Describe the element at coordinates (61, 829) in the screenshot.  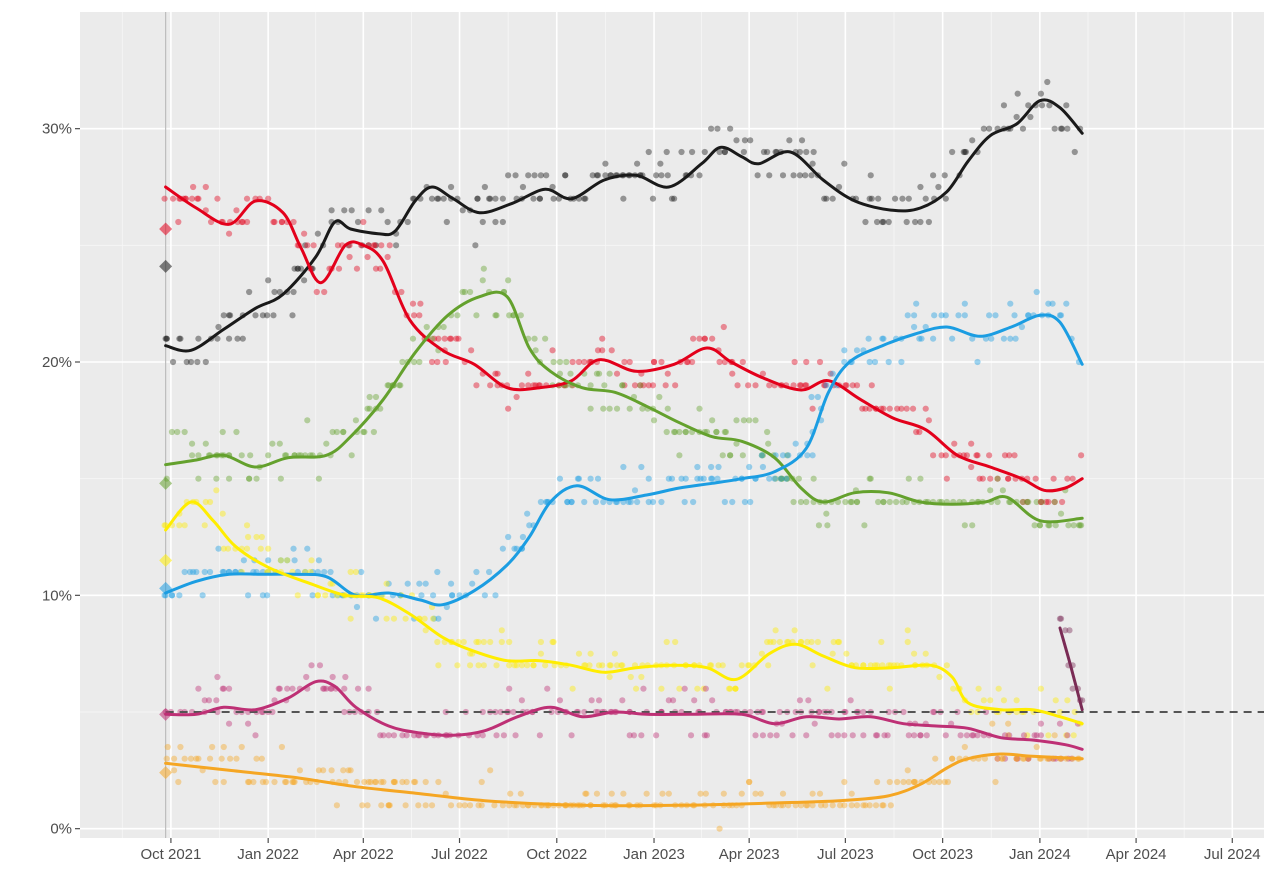
I see `y-tick-label: 0%` at that location.